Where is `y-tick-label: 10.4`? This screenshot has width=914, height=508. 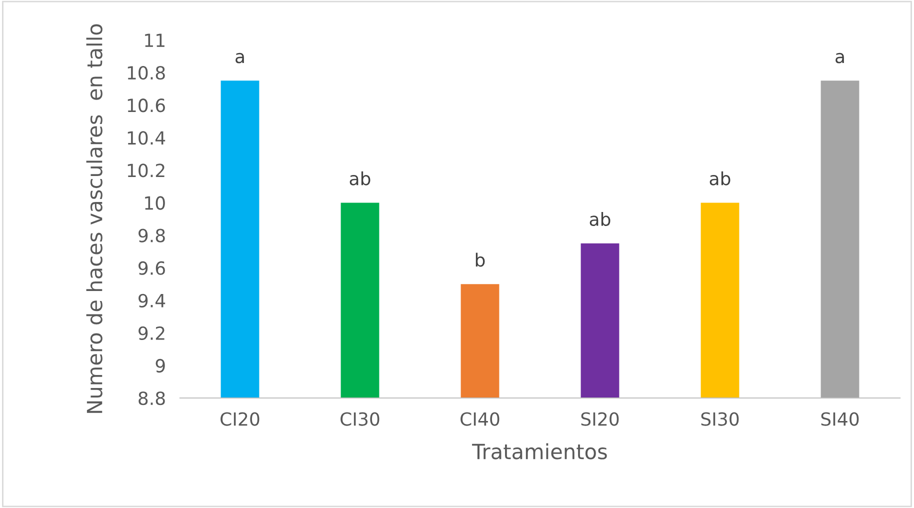 y-tick-label: 10.4 is located at coordinates (147, 138).